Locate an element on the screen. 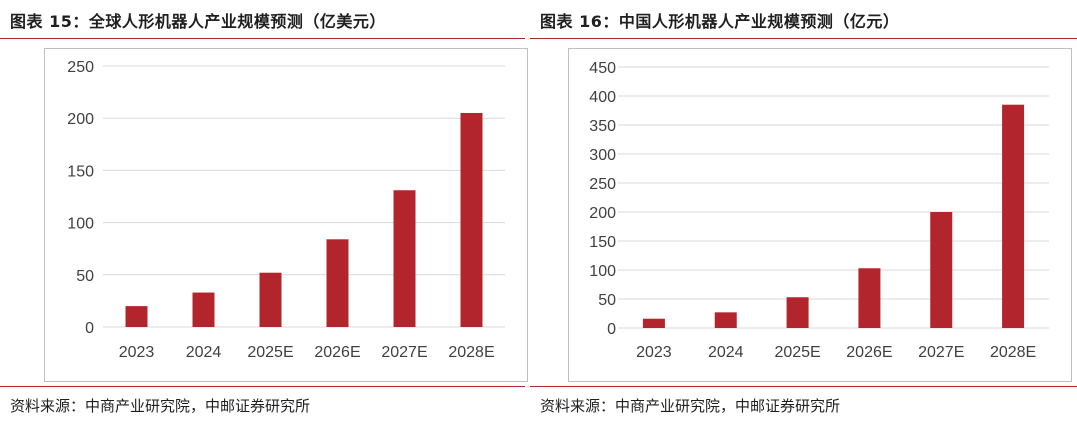 The width and height of the screenshot is (1077, 424). y-tick-label: 300 is located at coordinates (602, 155).